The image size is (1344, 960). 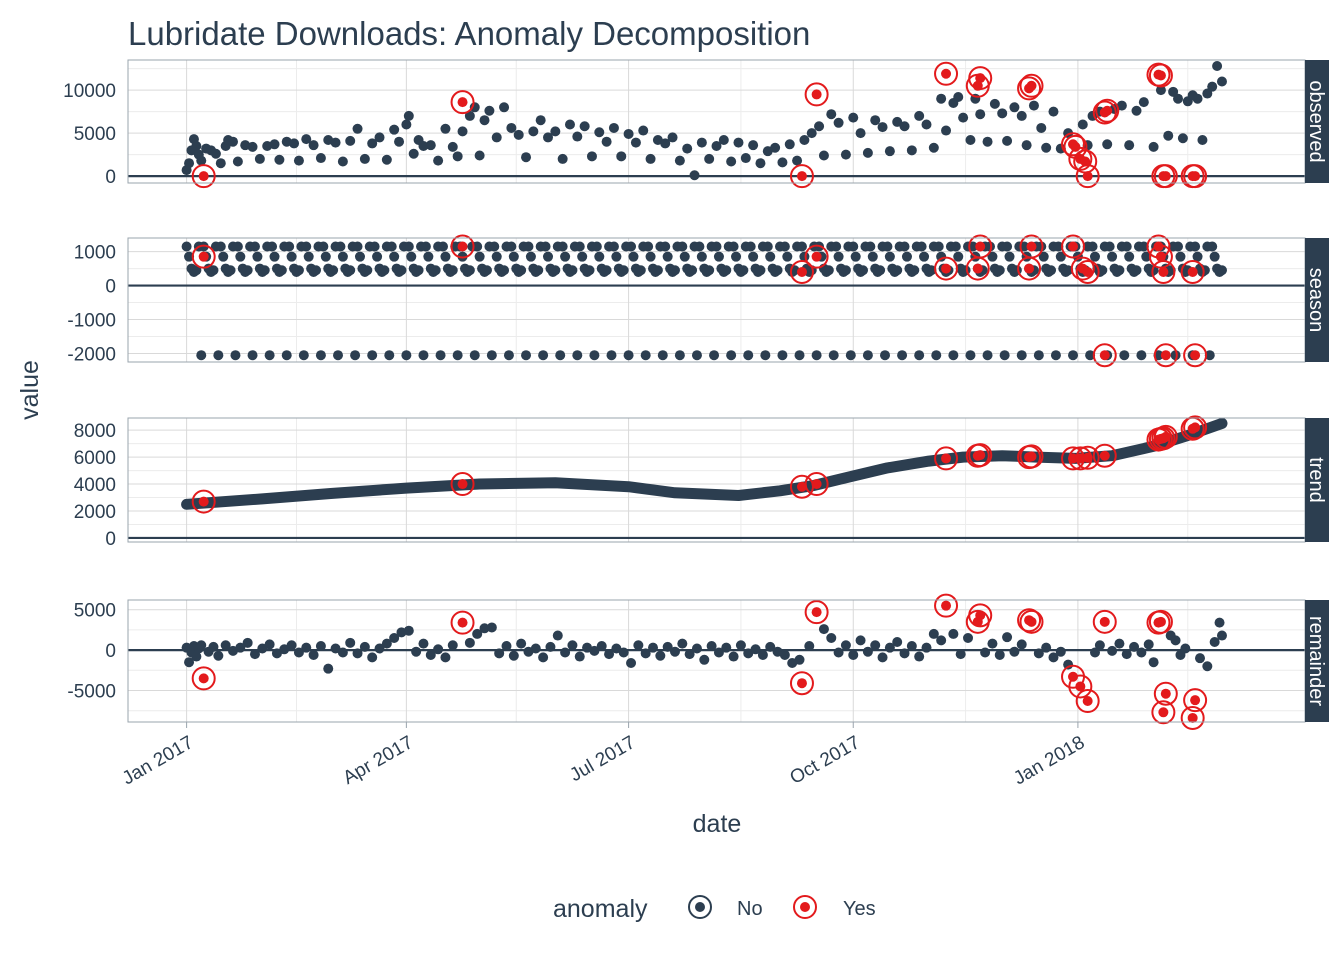 I want to click on y-tick-label: 0, so click(x=110, y=539).